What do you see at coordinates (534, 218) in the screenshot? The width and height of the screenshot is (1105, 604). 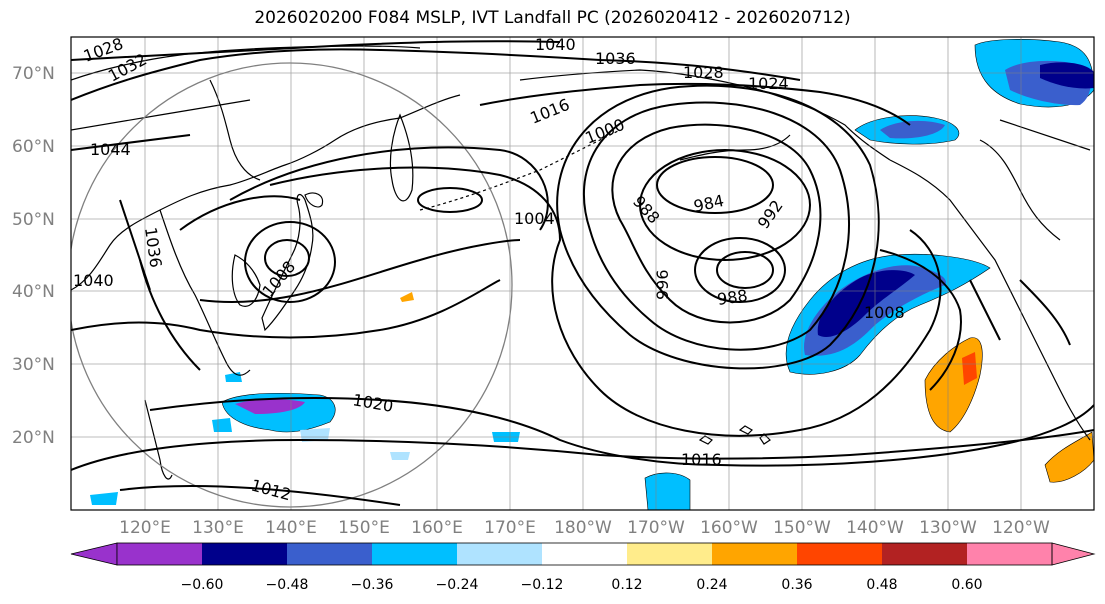 I see `isobar-label: 1004` at bounding box center [534, 218].